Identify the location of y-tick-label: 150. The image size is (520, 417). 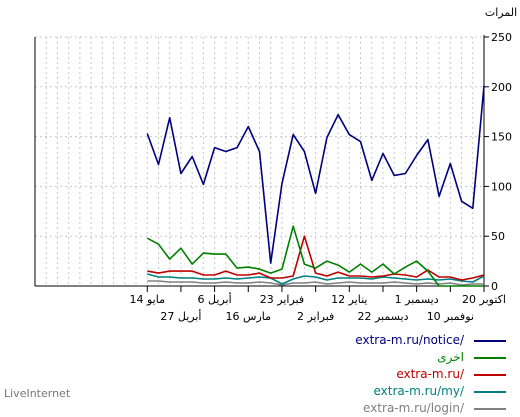
(501, 137).